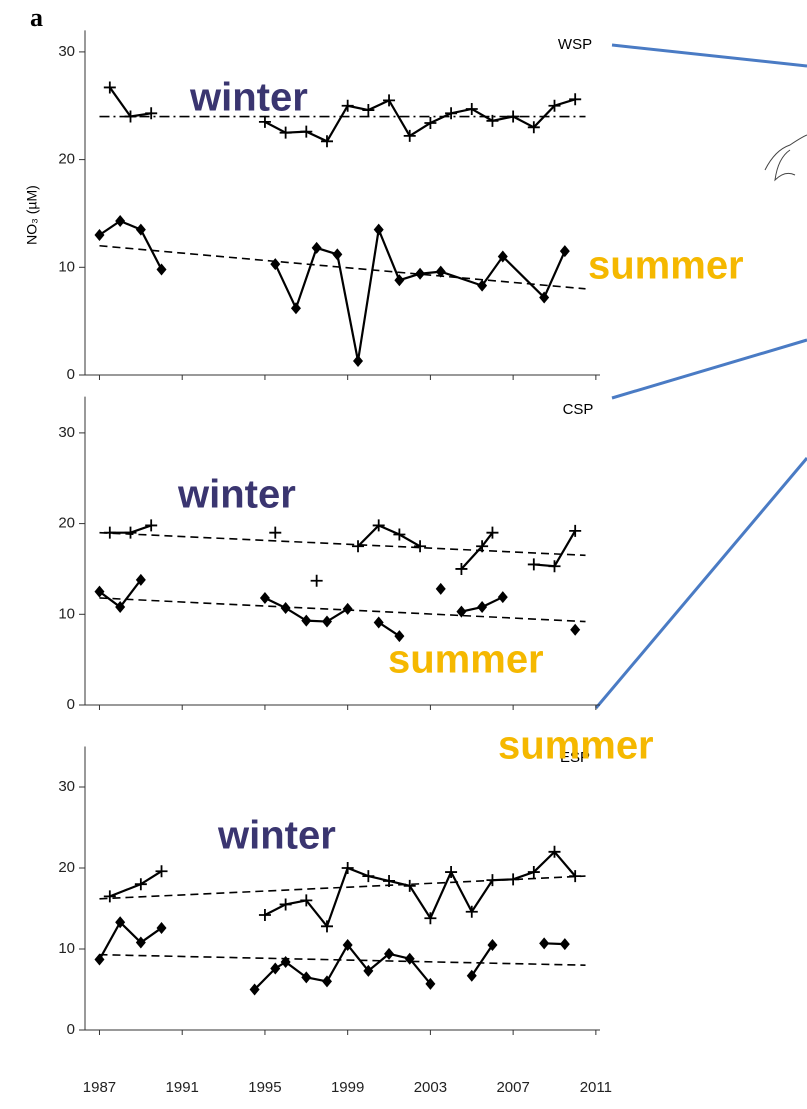 The width and height of the screenshot is (807, 1109). What do you see at coordinates (99, 1087) in the screenshot?
I see `x-tick-label: 1987` at bounding box center [99, 1087].